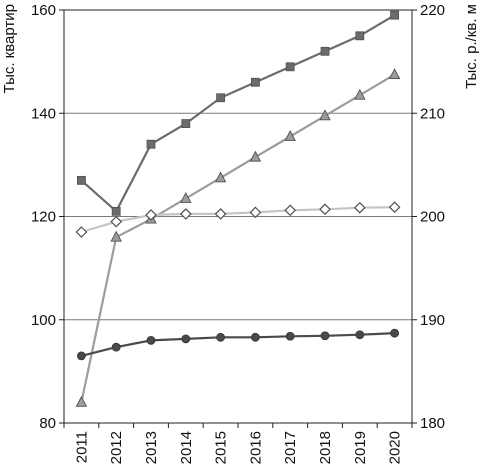  Describe the element at coordinates (360, 447) in the screenshot. I see `x-tick-label: 2019` at that location.